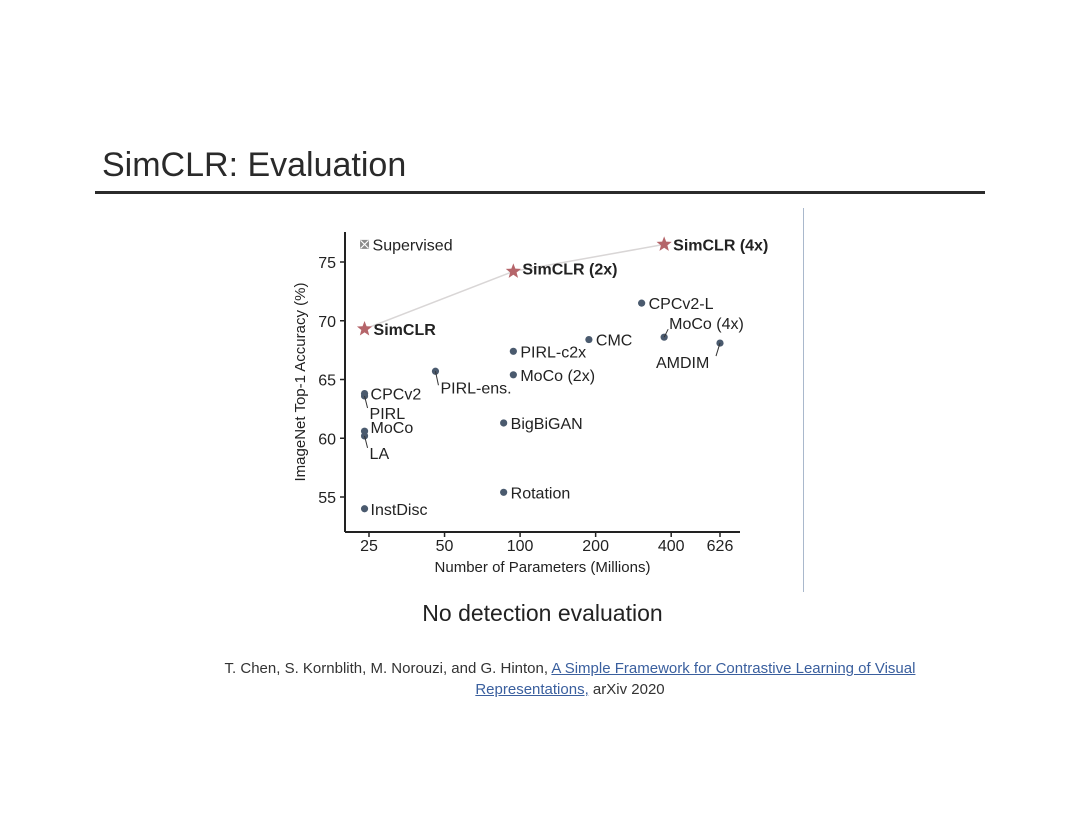 The image size is (1080, 834). Describe the element at coordinates (569, 269) in the screenshot. I see `label-simclr-2x: SimCLR (2x)` at that location.